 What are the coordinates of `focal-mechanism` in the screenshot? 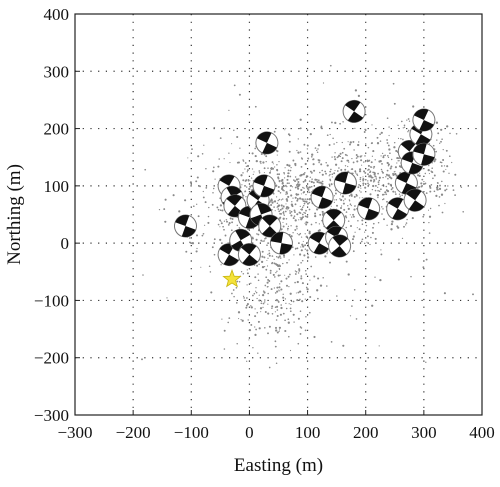 It's located at (334, 220).